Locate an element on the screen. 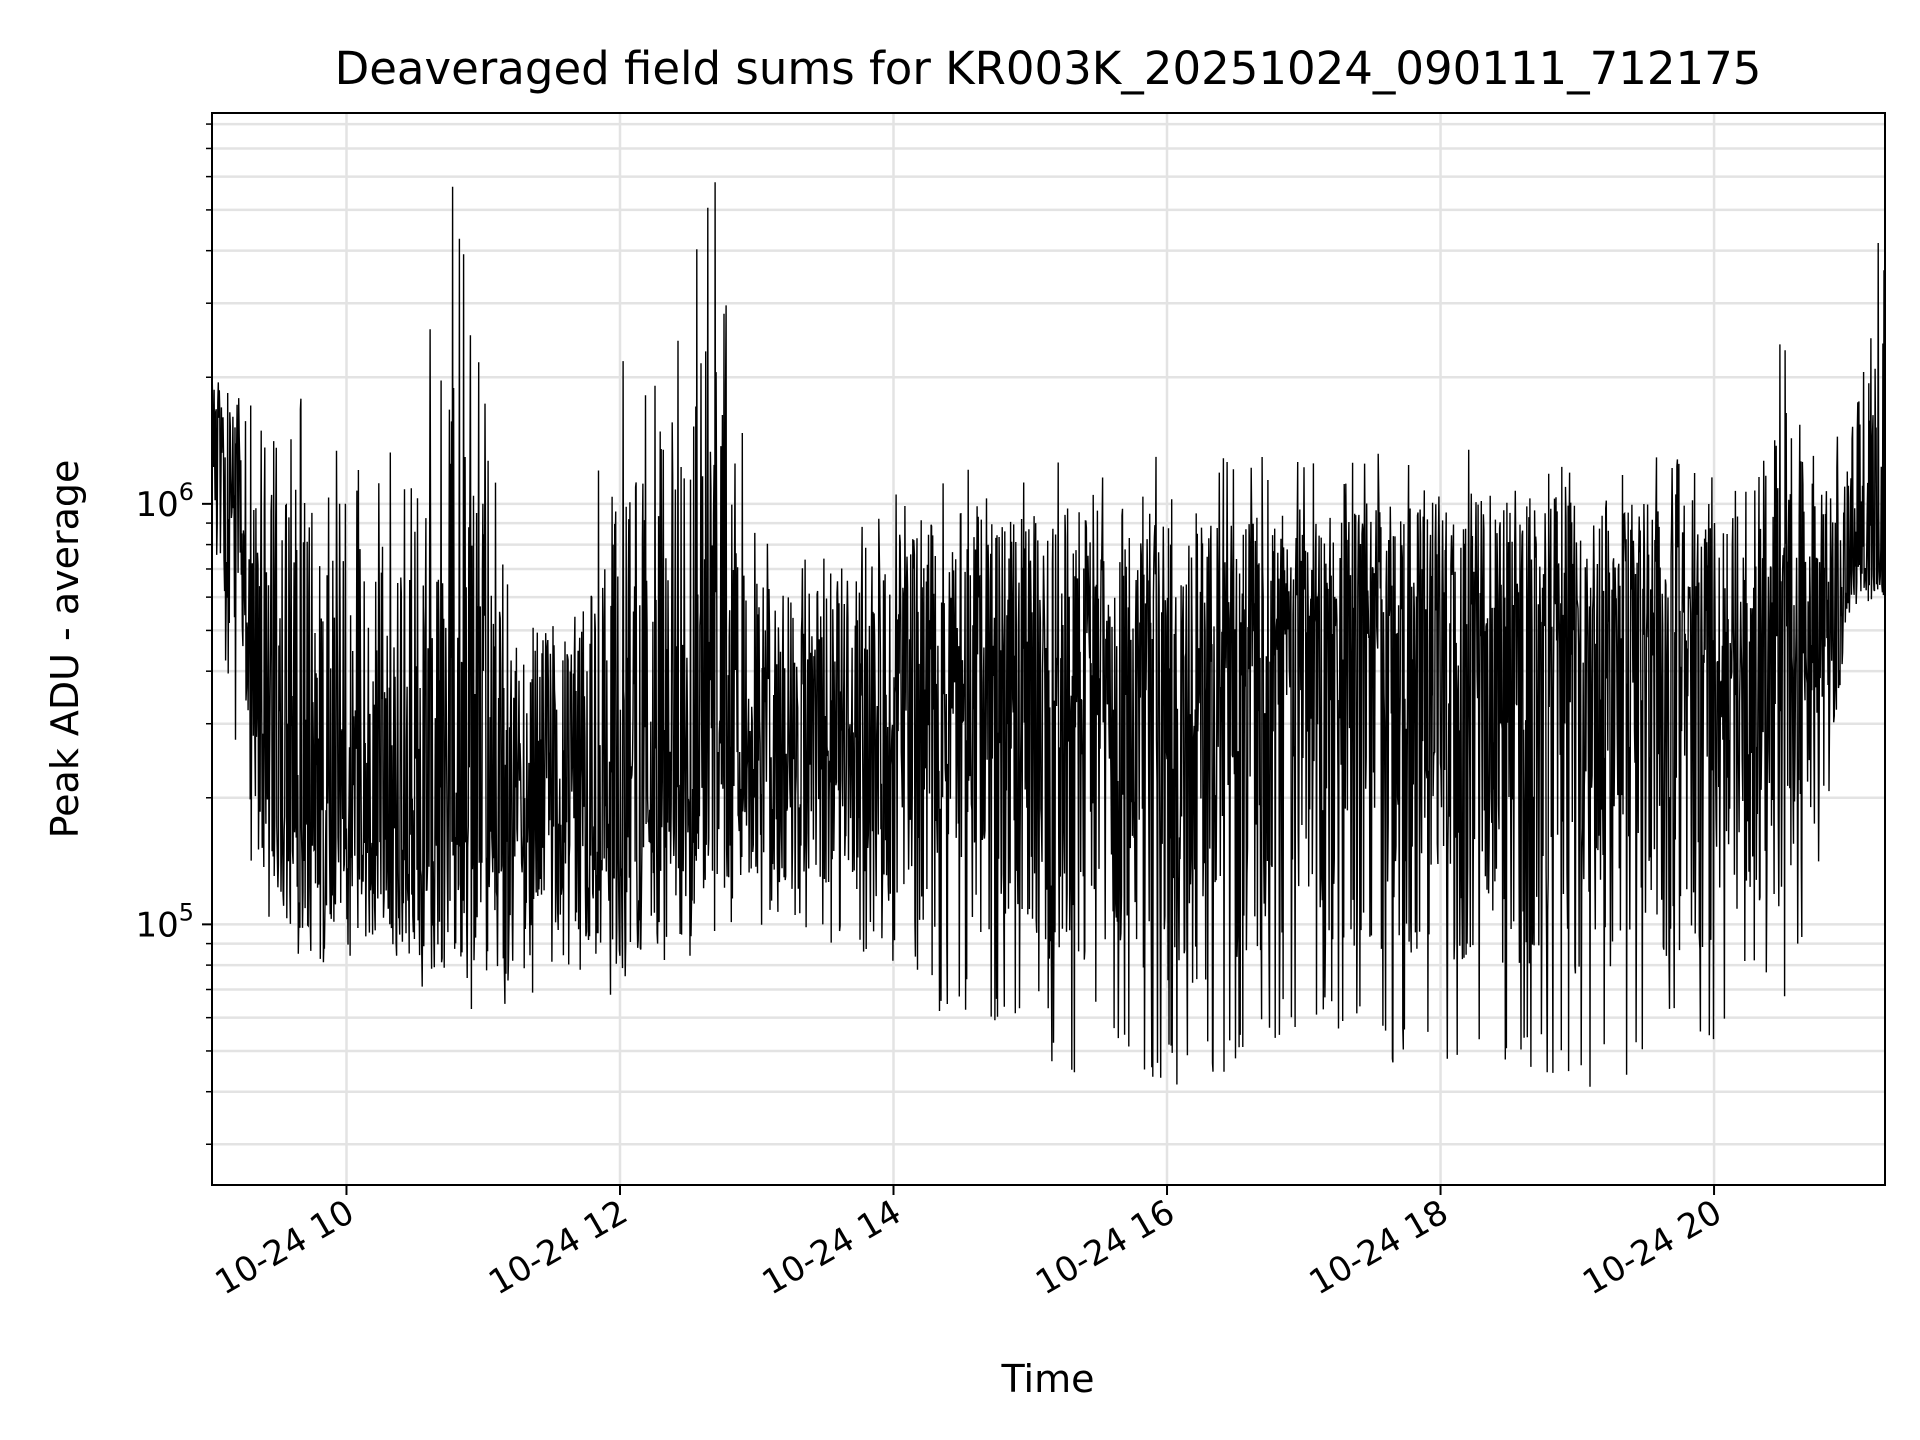 This screenshot has width=1920, height=1440. y-tick-exponent: 6 is located at coordinates (186, 492).